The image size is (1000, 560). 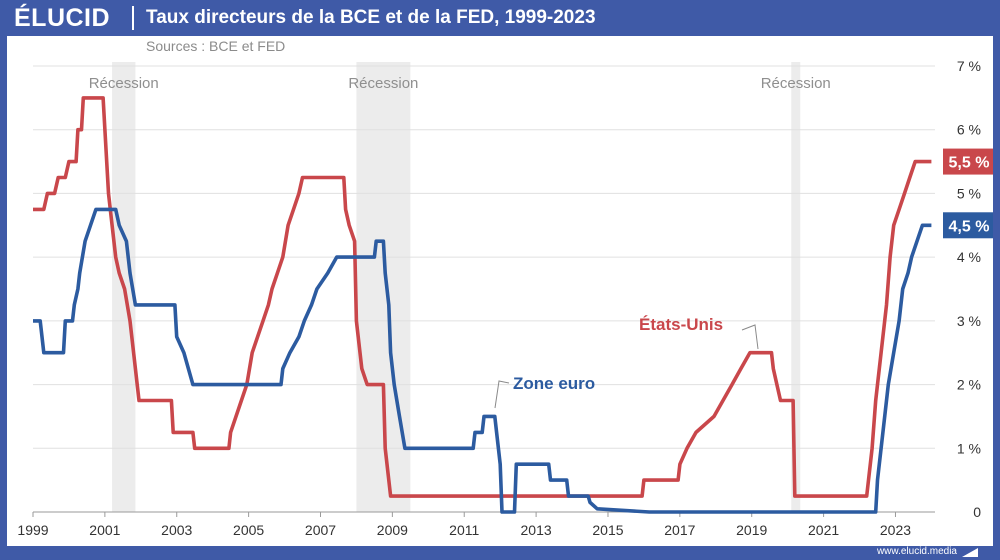 What do you see at coordinates (970, 552) in the screenshot?
I see `elucid-mark-icon` at bounding box center [970, 552].